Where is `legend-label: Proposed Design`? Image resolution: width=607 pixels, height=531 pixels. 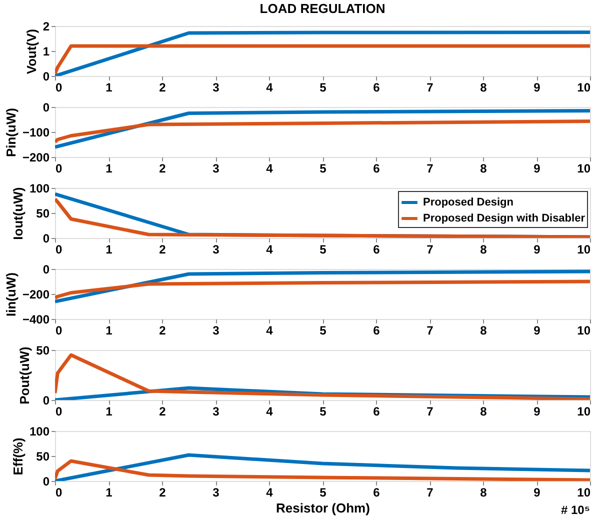 legend-label: Proposed Design is located at coordinates (468, 202).